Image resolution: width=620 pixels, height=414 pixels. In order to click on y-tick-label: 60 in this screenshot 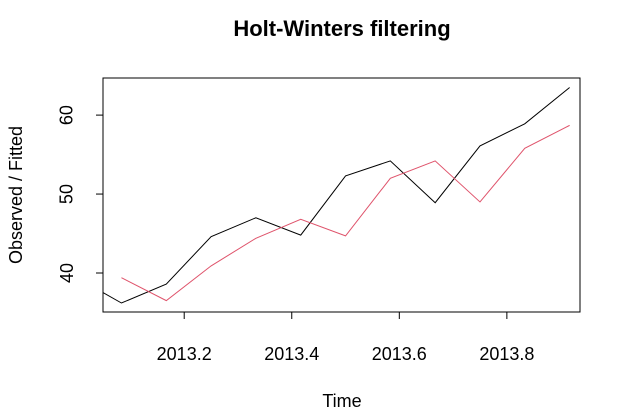, I will do `click(67, 115)`.